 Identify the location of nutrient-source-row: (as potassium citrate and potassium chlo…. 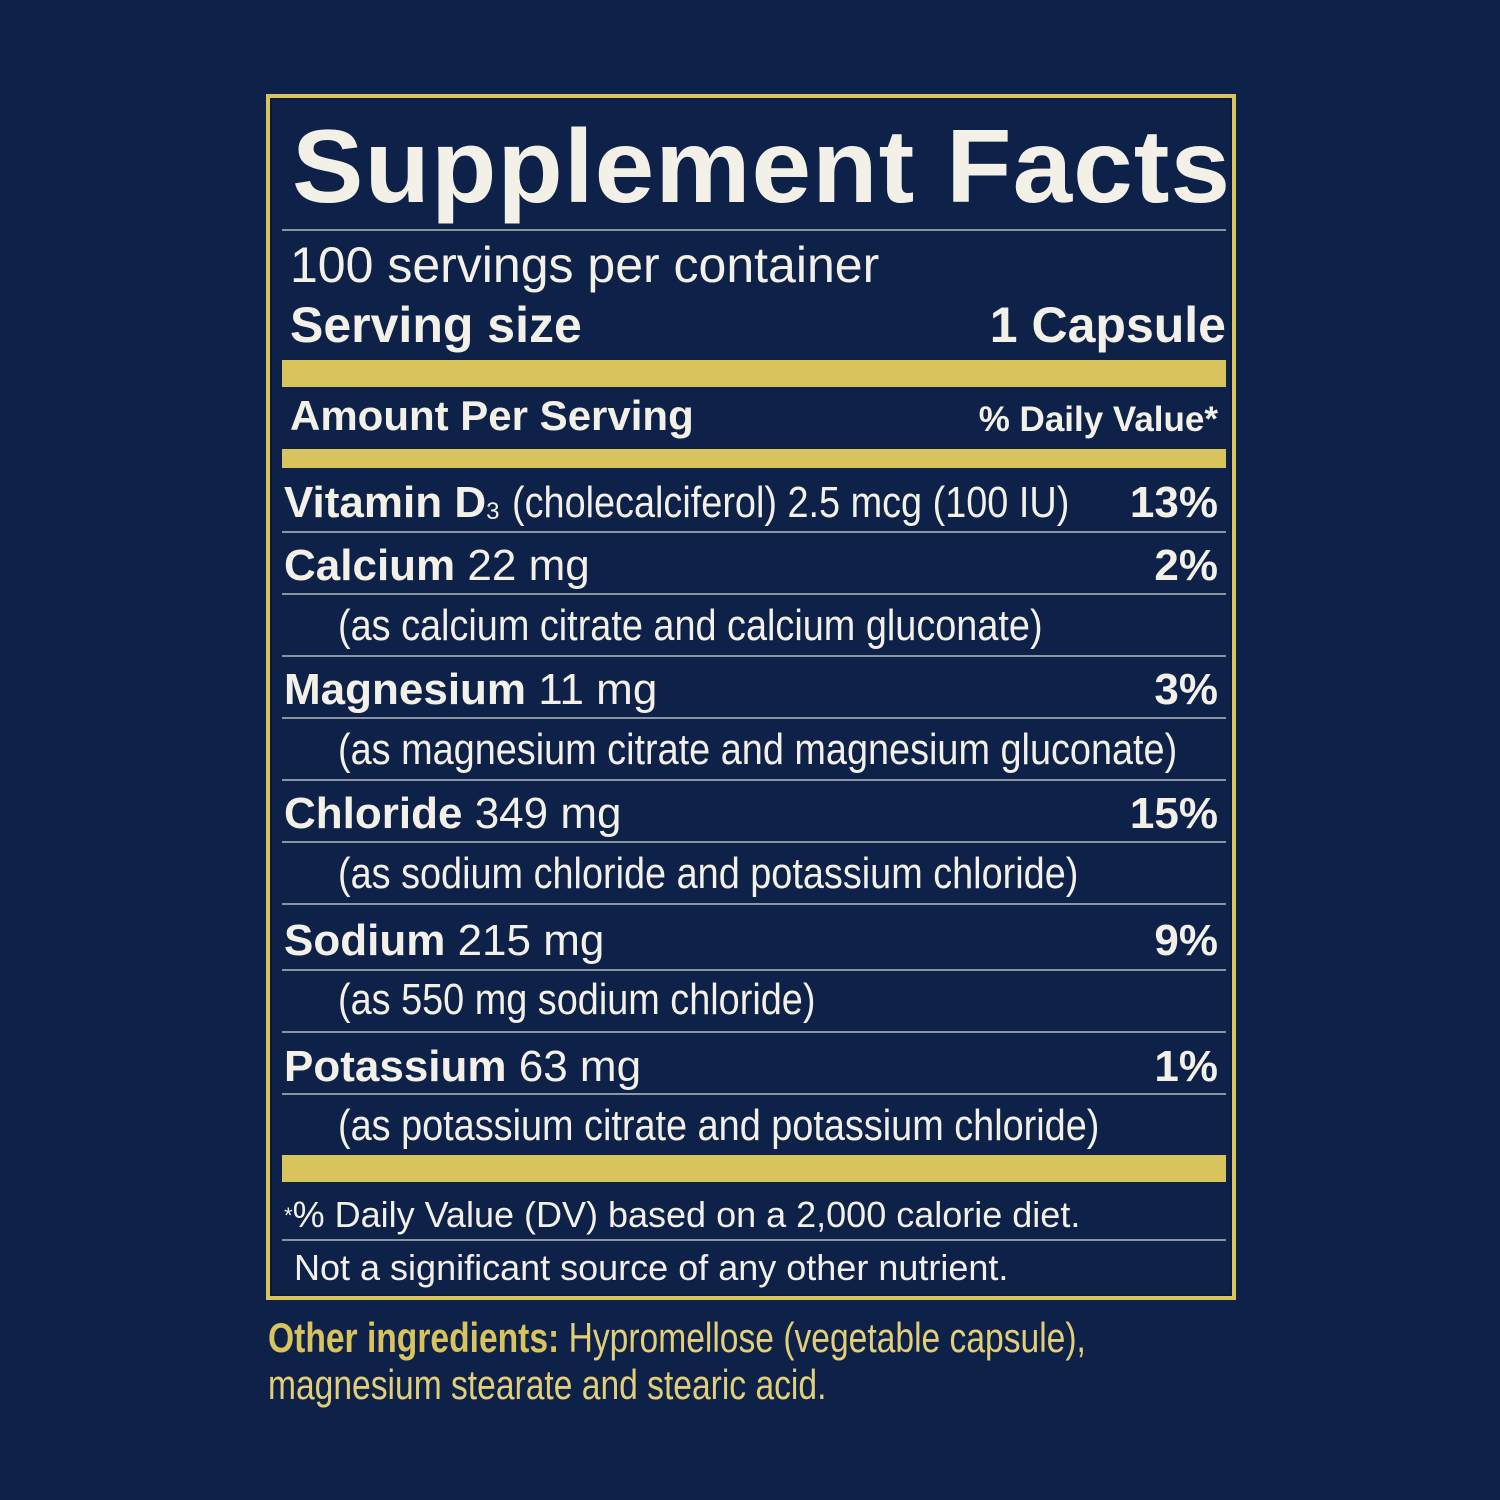
(754, 1126).